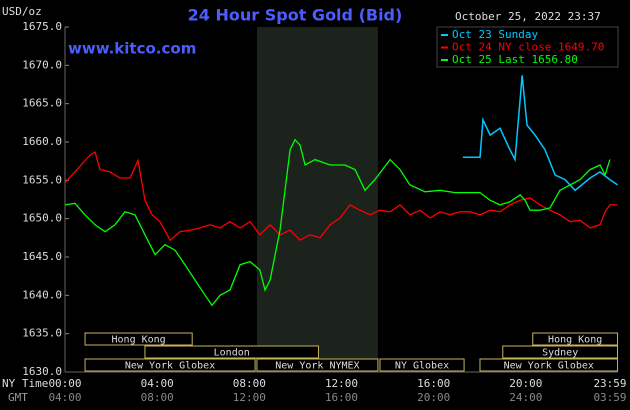 This screenshot has width=630, height=410. Describe the element at coordinates (295, 15) in the screenshot. I see `chart-title: 24 Hour Spot Gold (Bid)` at that location.